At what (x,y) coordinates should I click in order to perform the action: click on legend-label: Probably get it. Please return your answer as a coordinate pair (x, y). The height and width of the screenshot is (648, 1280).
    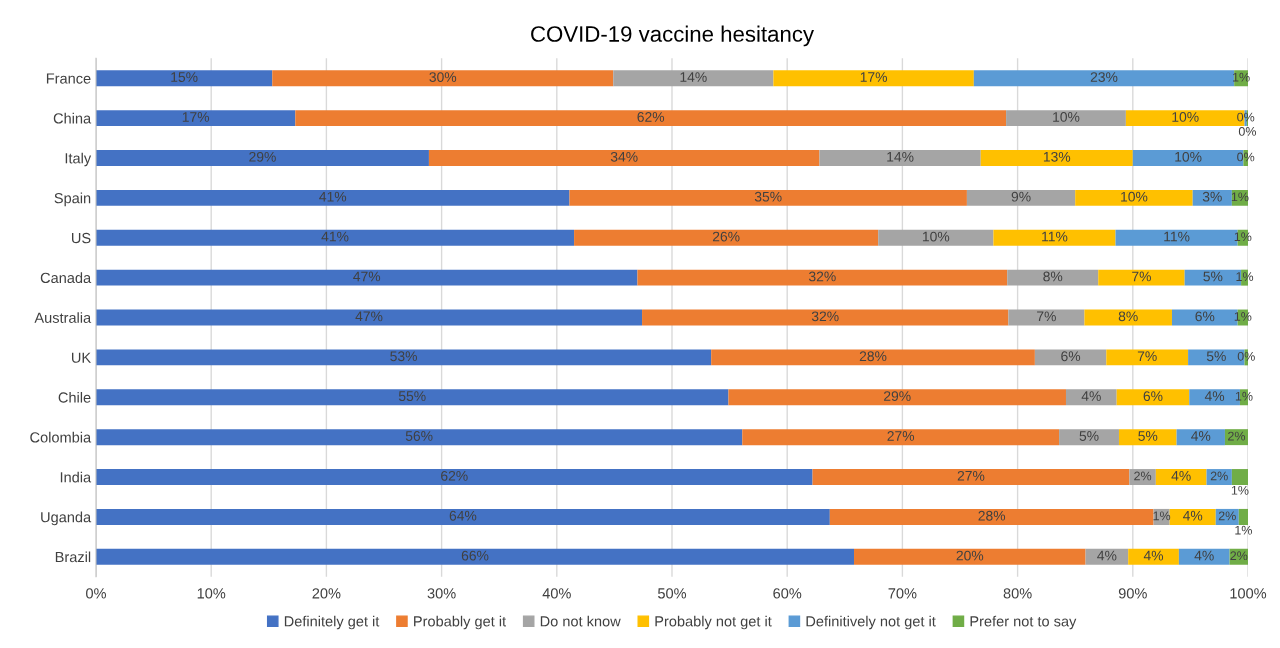
    Looking at the image, I should click on (460, 622).